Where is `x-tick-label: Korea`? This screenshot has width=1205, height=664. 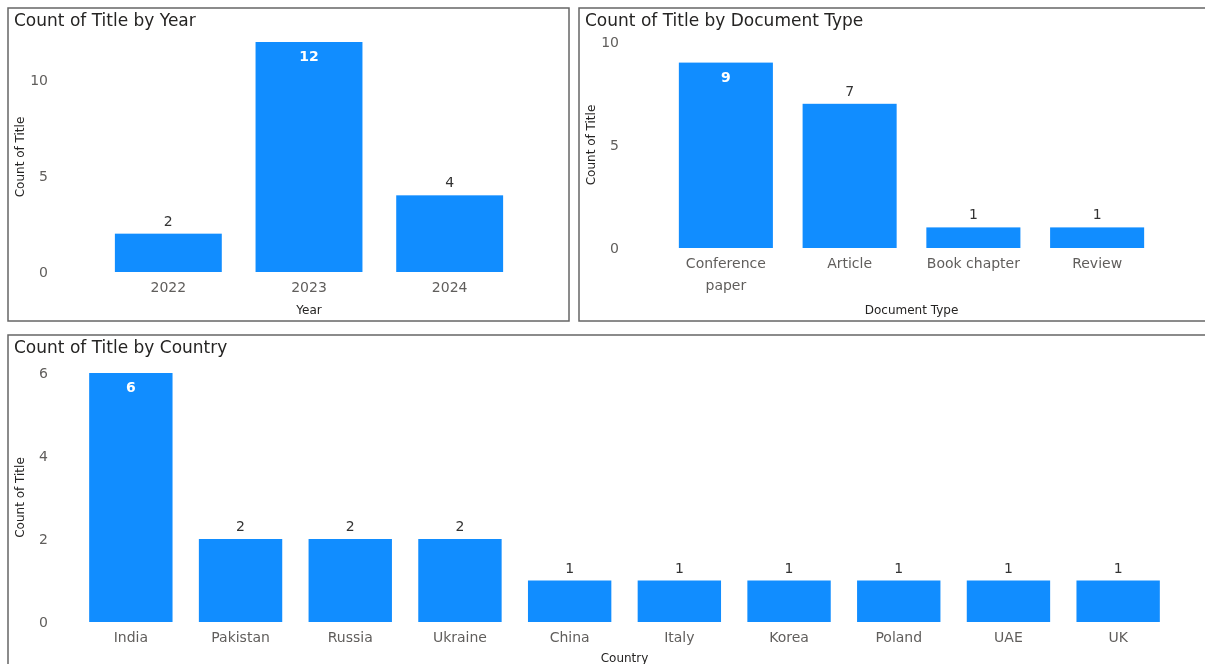 x-tick-label: Korea is located at coordinates (789, 637).